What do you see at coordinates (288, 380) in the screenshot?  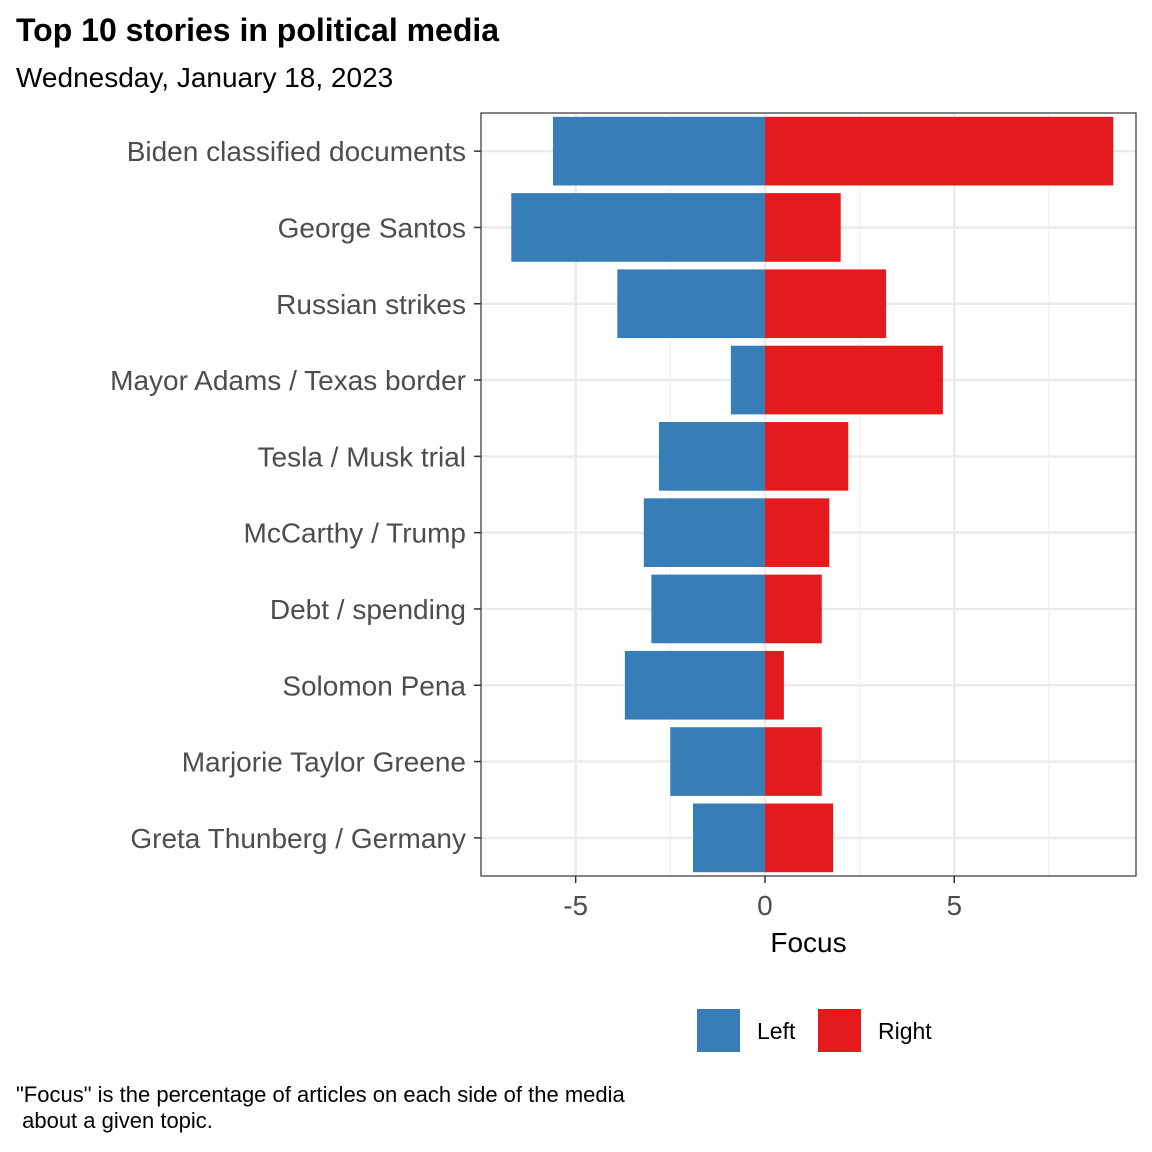 I see `y-tick-label: Mayor Adams / Texas border` at bounding box center [288, 380].